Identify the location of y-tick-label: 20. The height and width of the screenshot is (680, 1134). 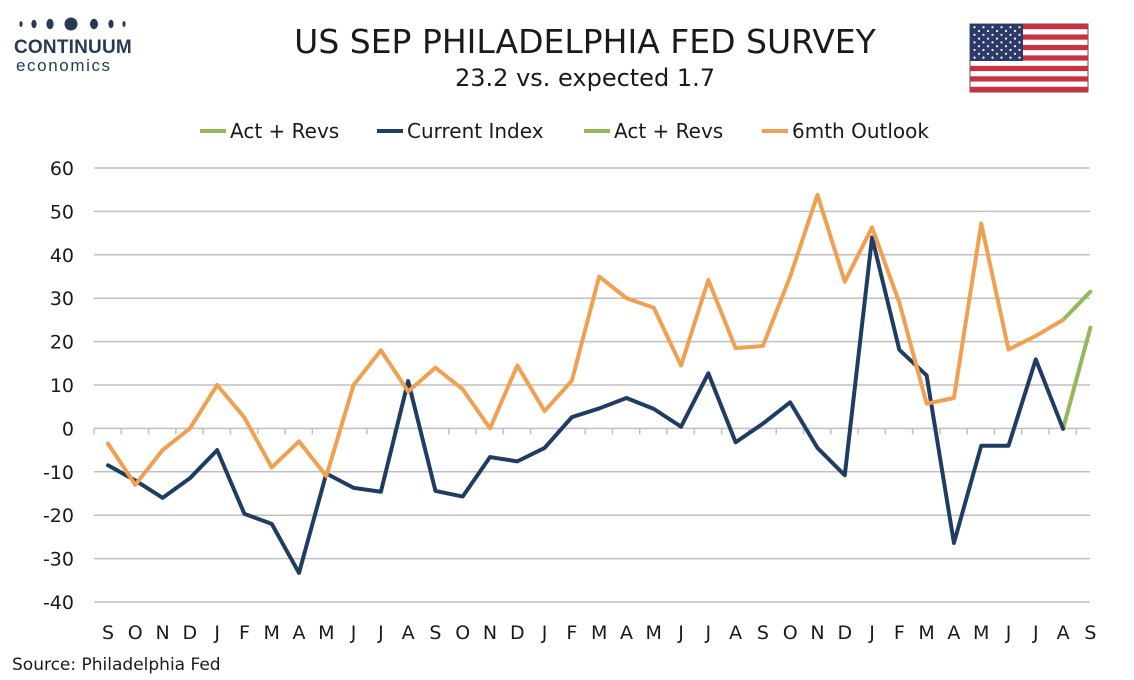
(62, 343).